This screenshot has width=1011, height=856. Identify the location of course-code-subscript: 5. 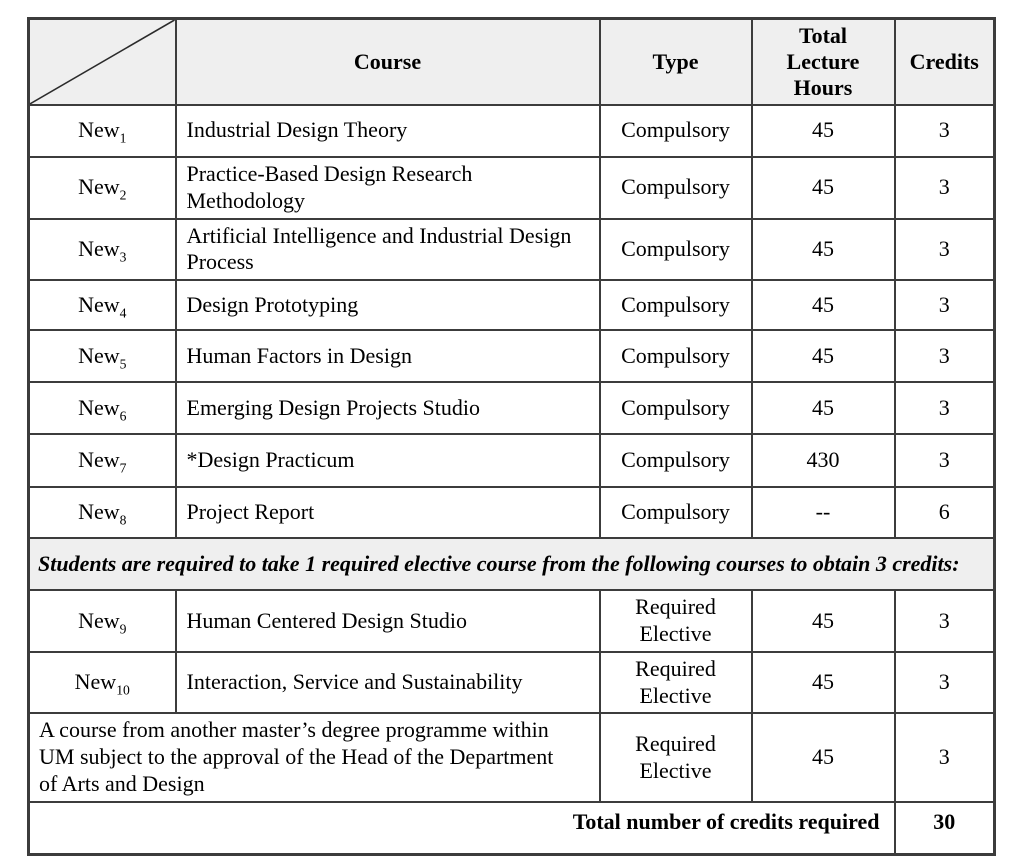
(123, 364).